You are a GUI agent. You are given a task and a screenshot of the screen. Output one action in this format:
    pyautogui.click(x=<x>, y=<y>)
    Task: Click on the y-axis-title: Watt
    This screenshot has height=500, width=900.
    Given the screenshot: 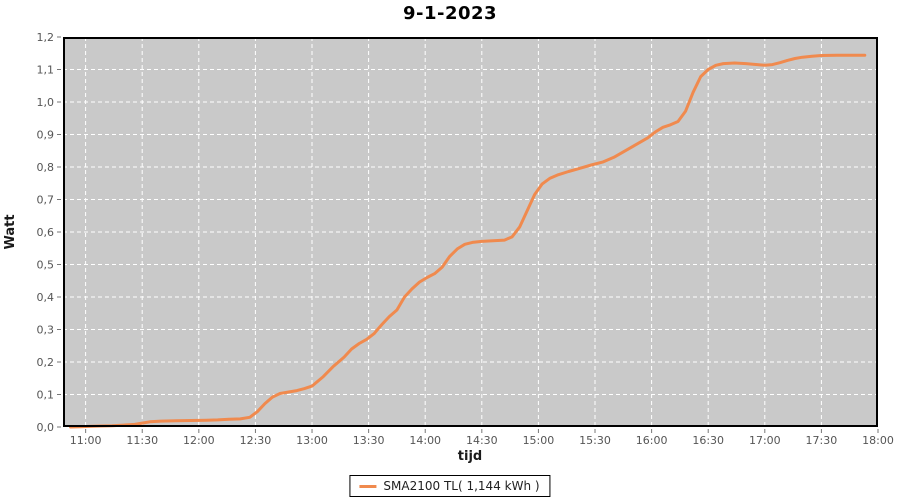 What is the action you would take?
    pyautogui.click(x=10, y=232)
    